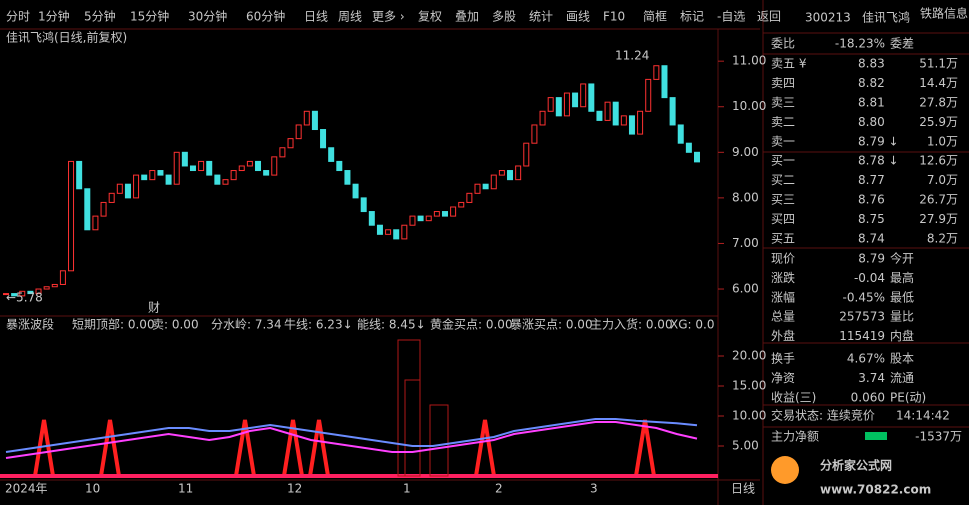 The height and width of the screenshot is (505, 969). Describe the element at coordinates (783, 335) in the screenshot. I see `label: 外盘` at that location.